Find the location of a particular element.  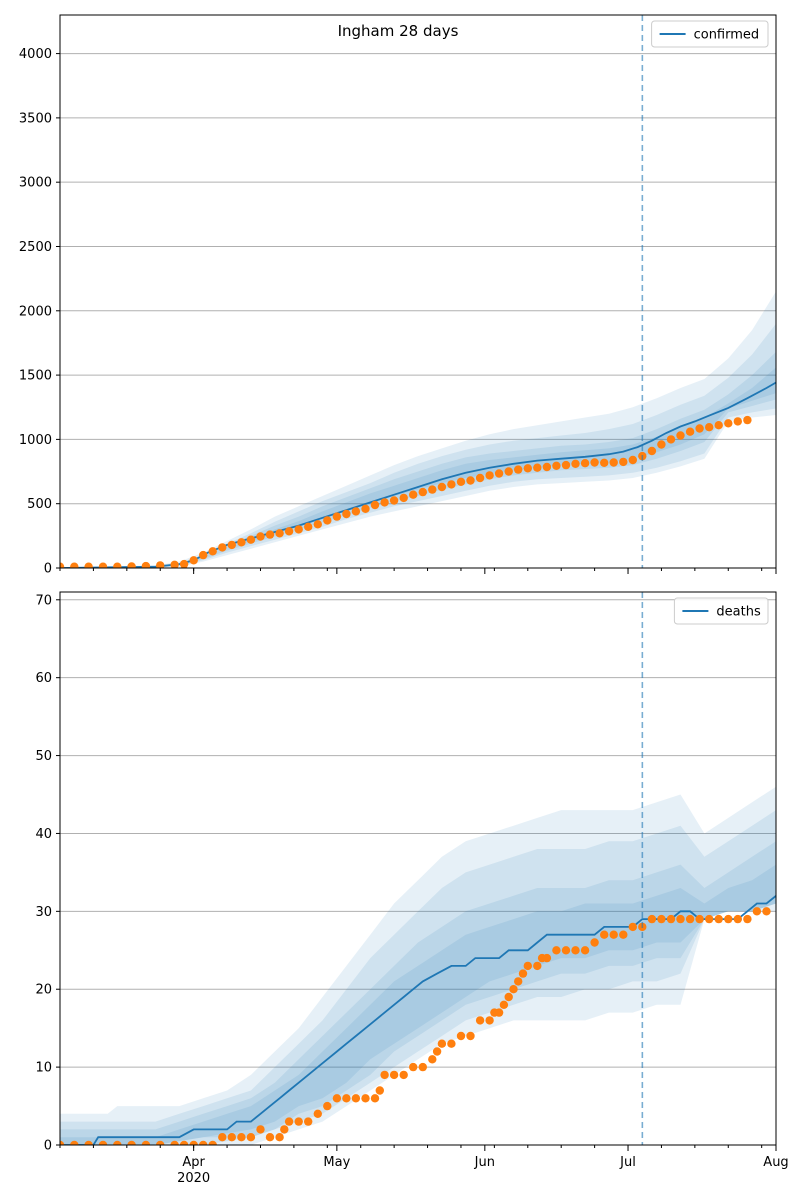

x-tick-label: Apr is located at coordinates (193, 1162).